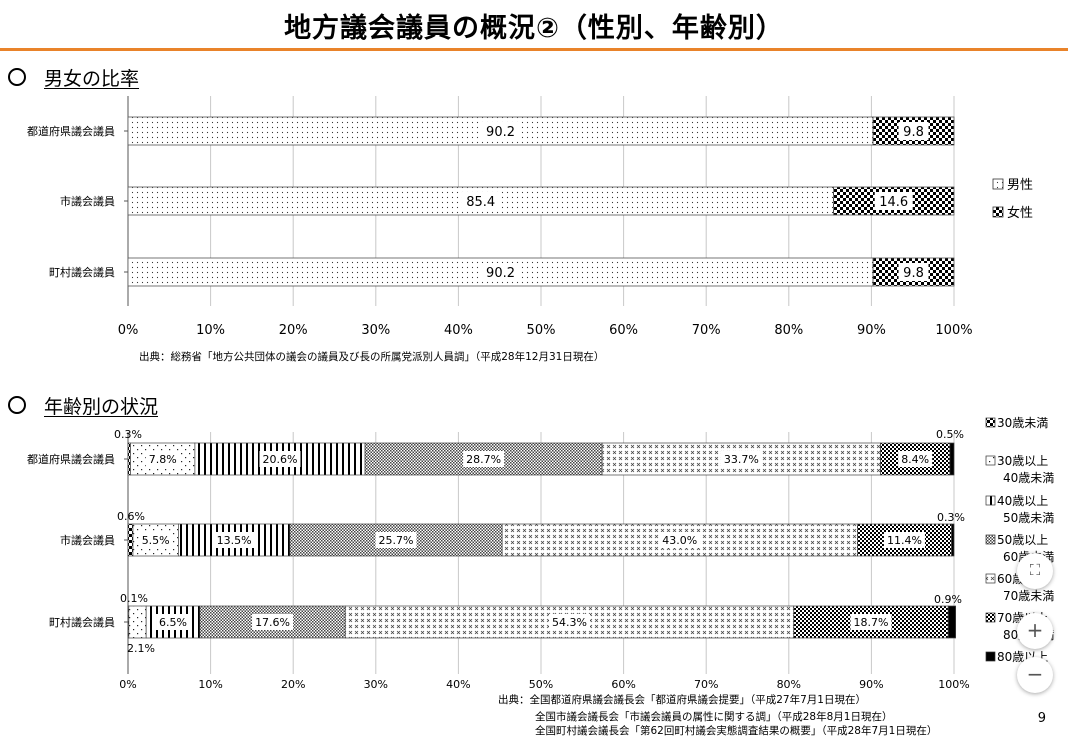 The image size is (1068, 738). I want to click on data-label: 18.7%, so click(871, 622).